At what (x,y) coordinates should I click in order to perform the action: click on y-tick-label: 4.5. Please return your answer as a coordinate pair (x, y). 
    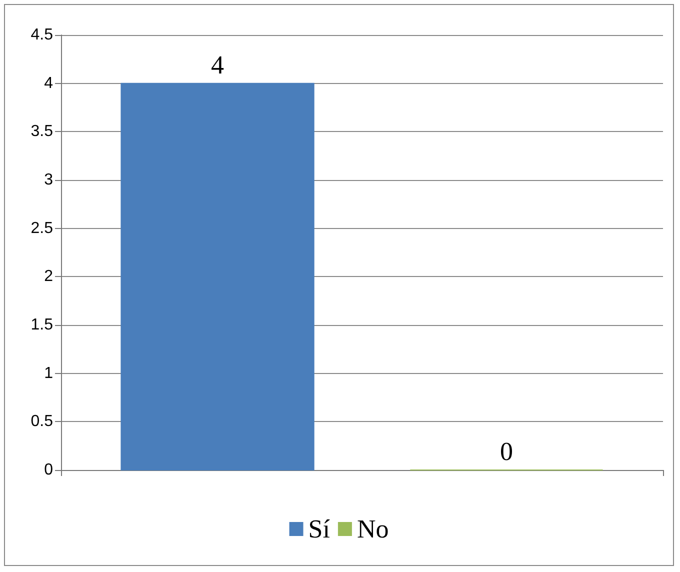
    Looking at the image, I should click on (42, 35).